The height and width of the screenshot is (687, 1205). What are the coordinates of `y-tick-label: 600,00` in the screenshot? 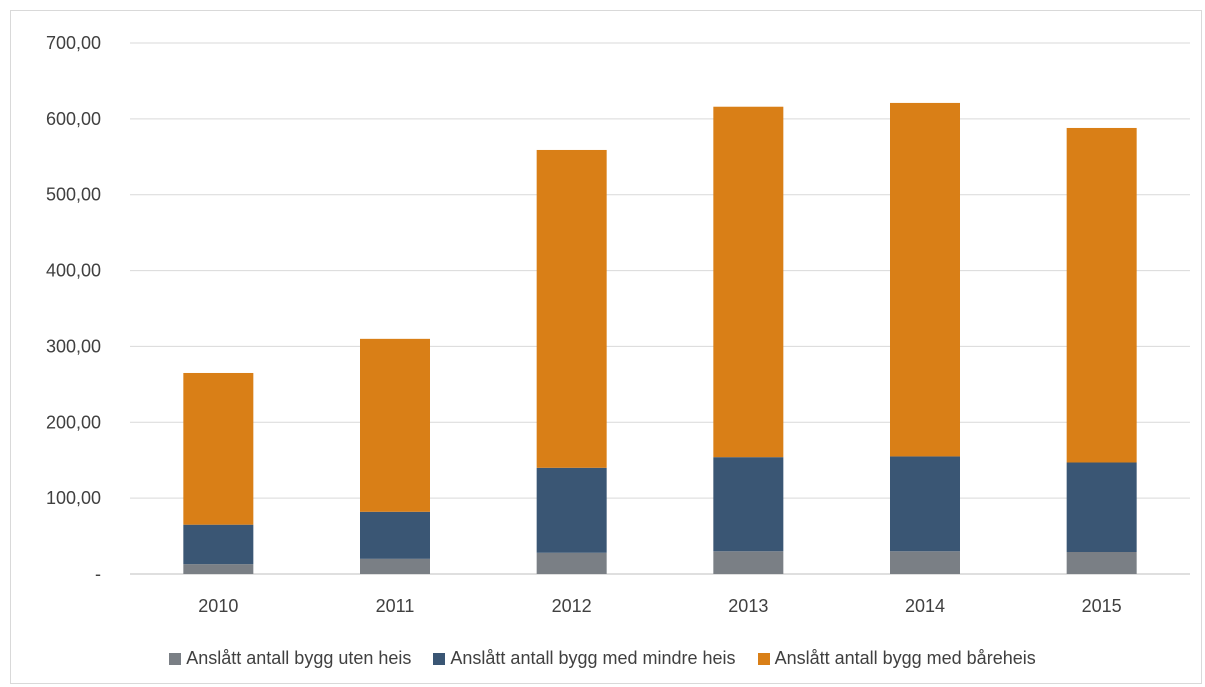 It's located at (73, 119).